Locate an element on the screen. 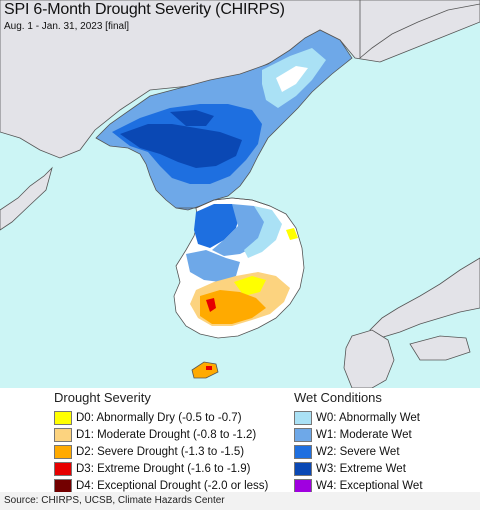  legend-label: D2: Severe Drought (-1.3 to -1.5) is located at coordinates (160, 451).